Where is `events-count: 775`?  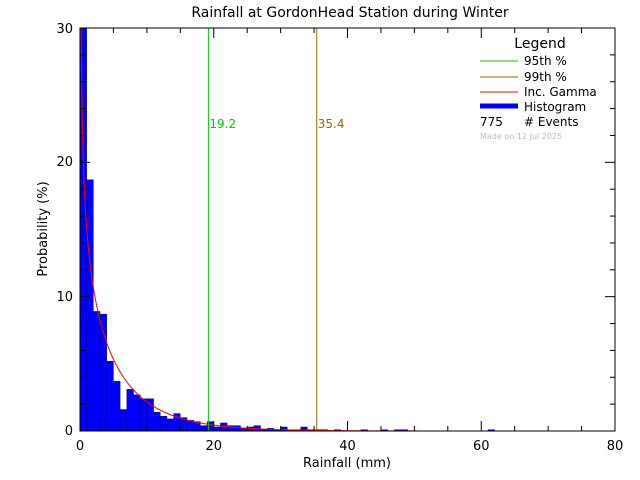 events-count: 775 is located at coordinates (491, 122).